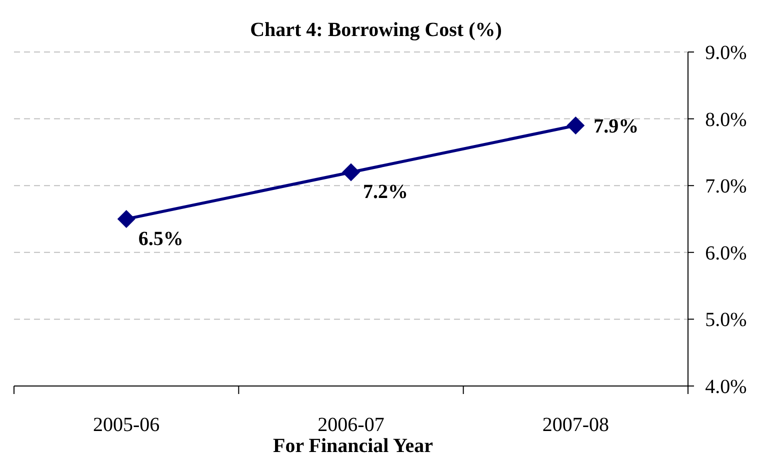  What do you see at coordinates (616, 126) in the screenshot?
I see `data-label: 7.9%` at bounding box center [616, 126].